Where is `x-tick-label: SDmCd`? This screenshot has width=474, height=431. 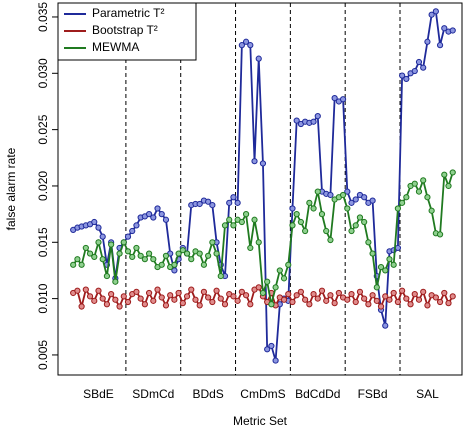
x-tick-label: SDmCd is located at coordinates (153, 394).